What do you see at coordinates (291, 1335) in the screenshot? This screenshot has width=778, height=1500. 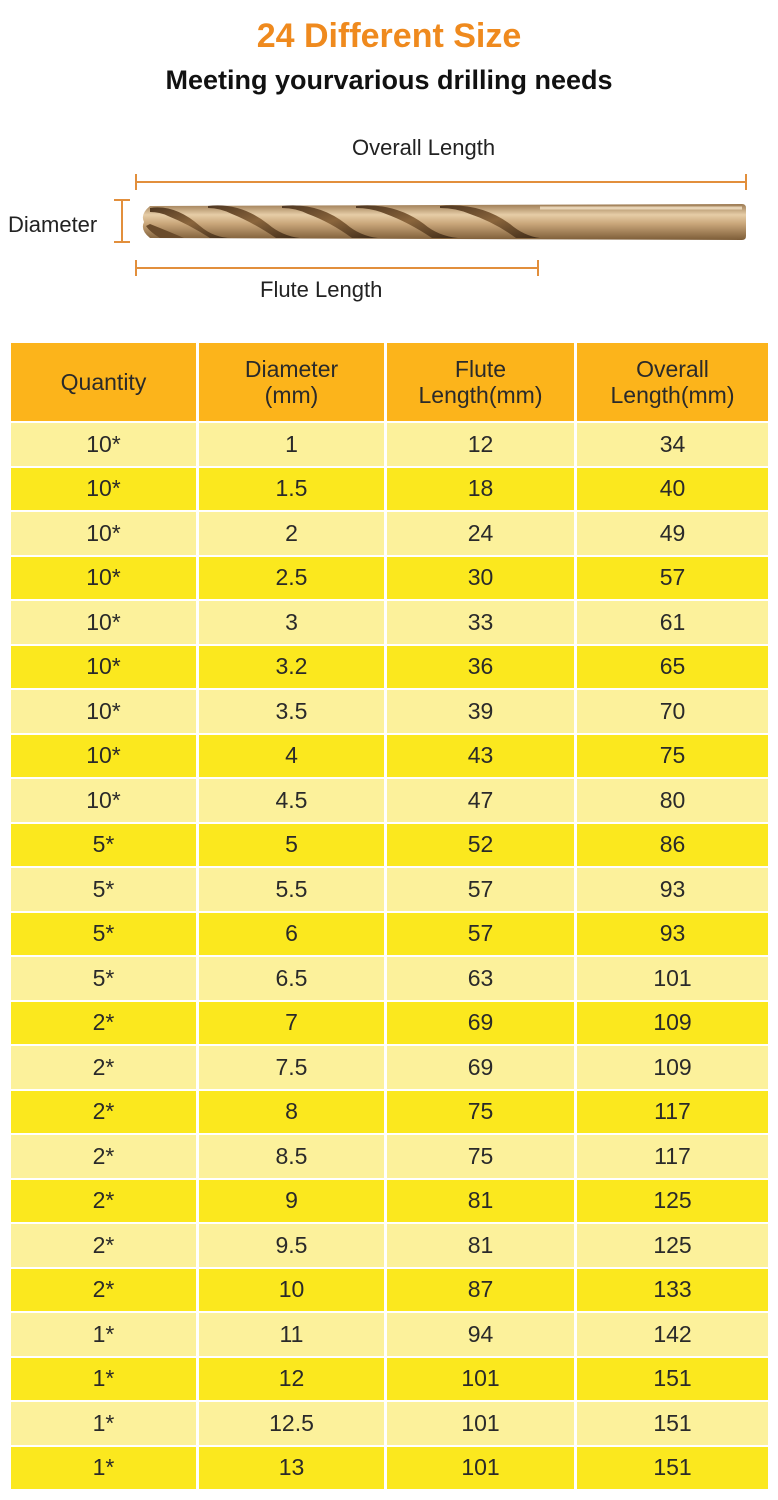 I see `diameter-cell: 11` at bounding box center [291, 1335].